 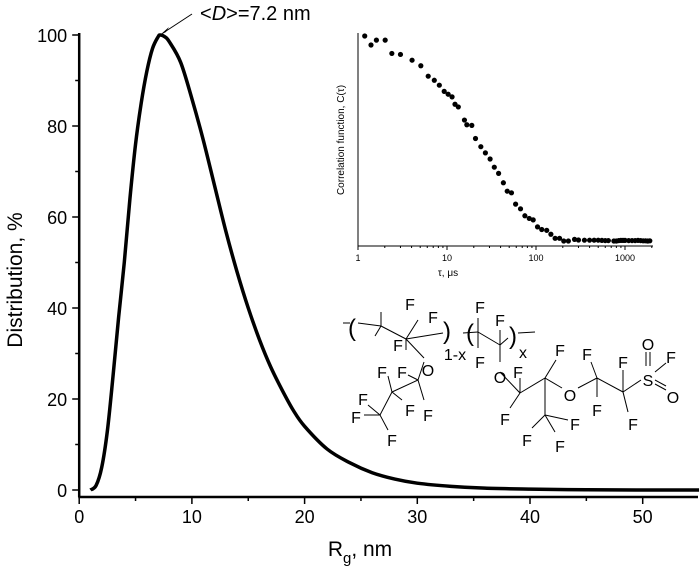 I want to click on x-tick-label: 30, so click(x=417, y=517).